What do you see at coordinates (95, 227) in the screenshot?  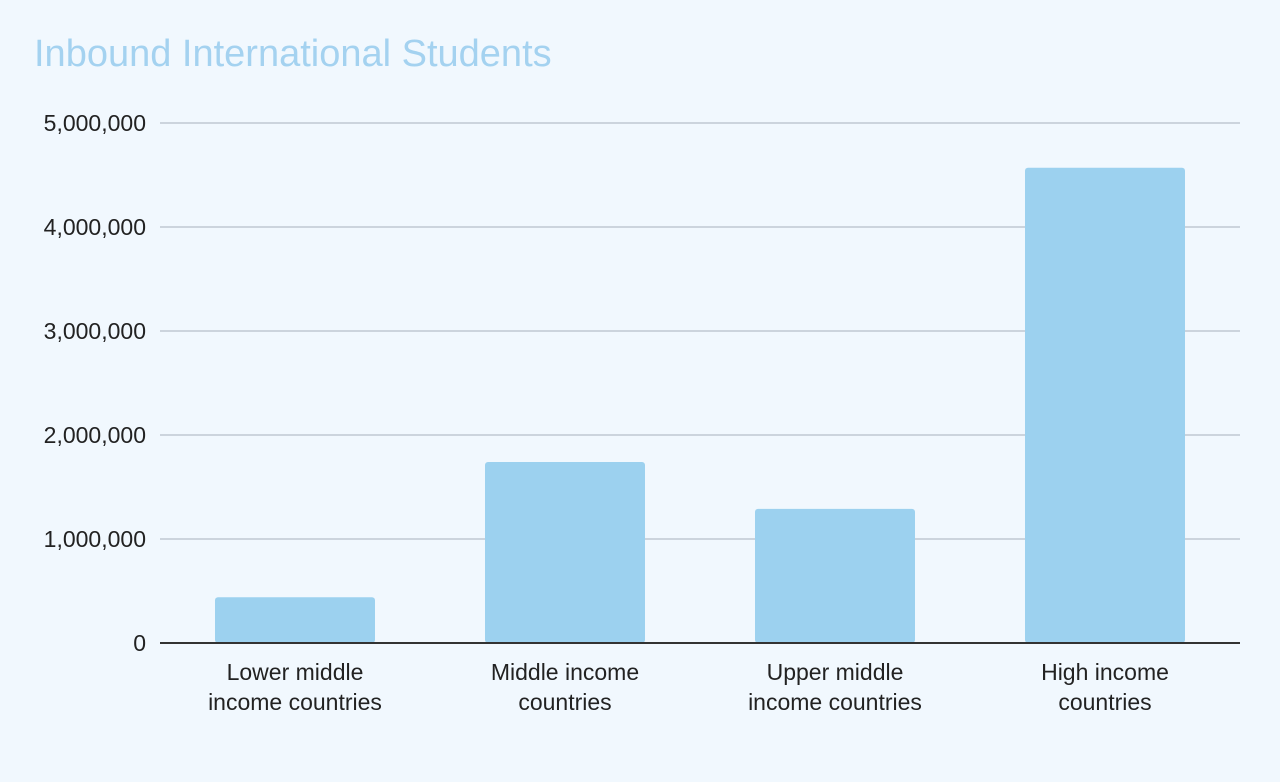 I see `y-tick-label: 4,000,000` at bounding box center [95, 227].